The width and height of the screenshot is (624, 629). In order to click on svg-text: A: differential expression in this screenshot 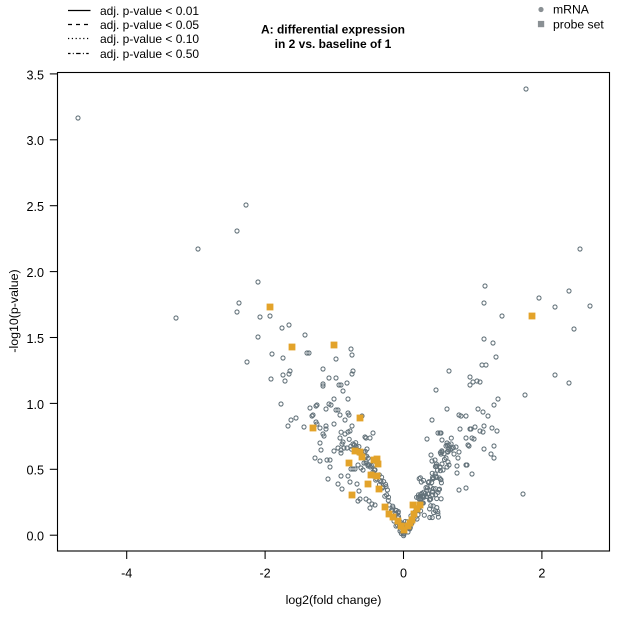, I will do `click(333, 30)`.